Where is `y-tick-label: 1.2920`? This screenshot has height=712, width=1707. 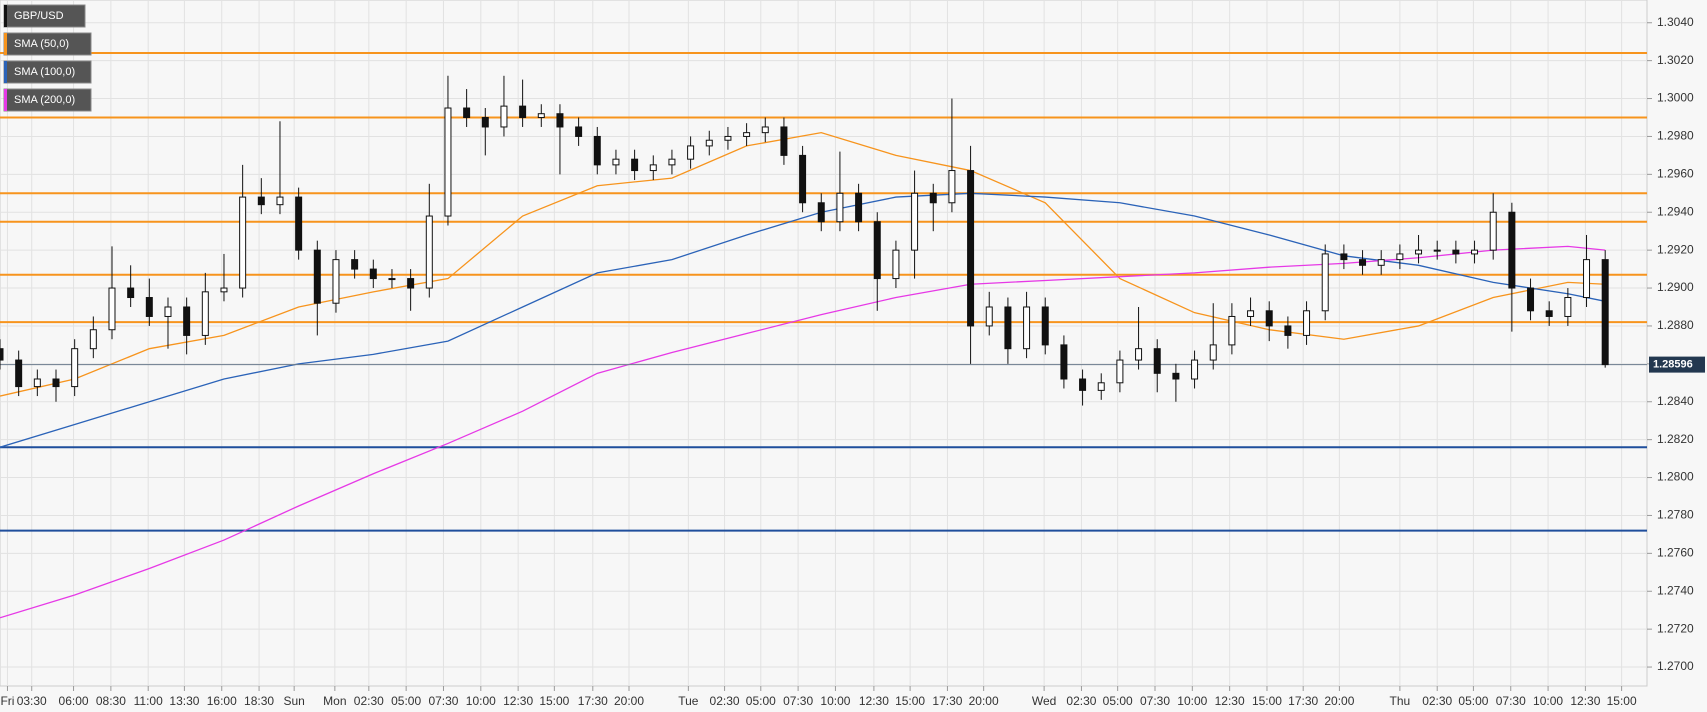
y-tick-label: 1.2920 is located at coordinates (1675, 249).